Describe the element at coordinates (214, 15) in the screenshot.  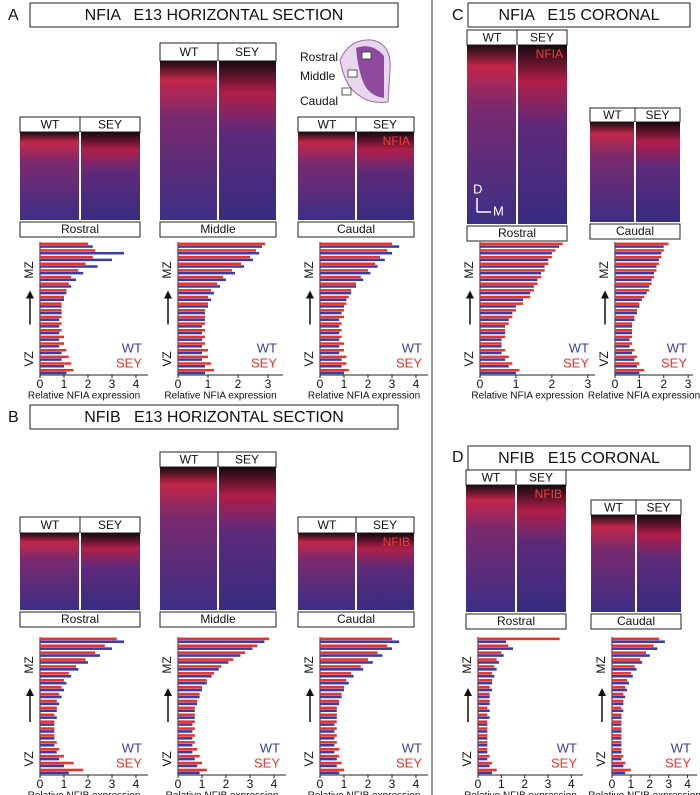
I see `panel-heading: NFIA E13 HORIZONTAL SECTION` at that location.